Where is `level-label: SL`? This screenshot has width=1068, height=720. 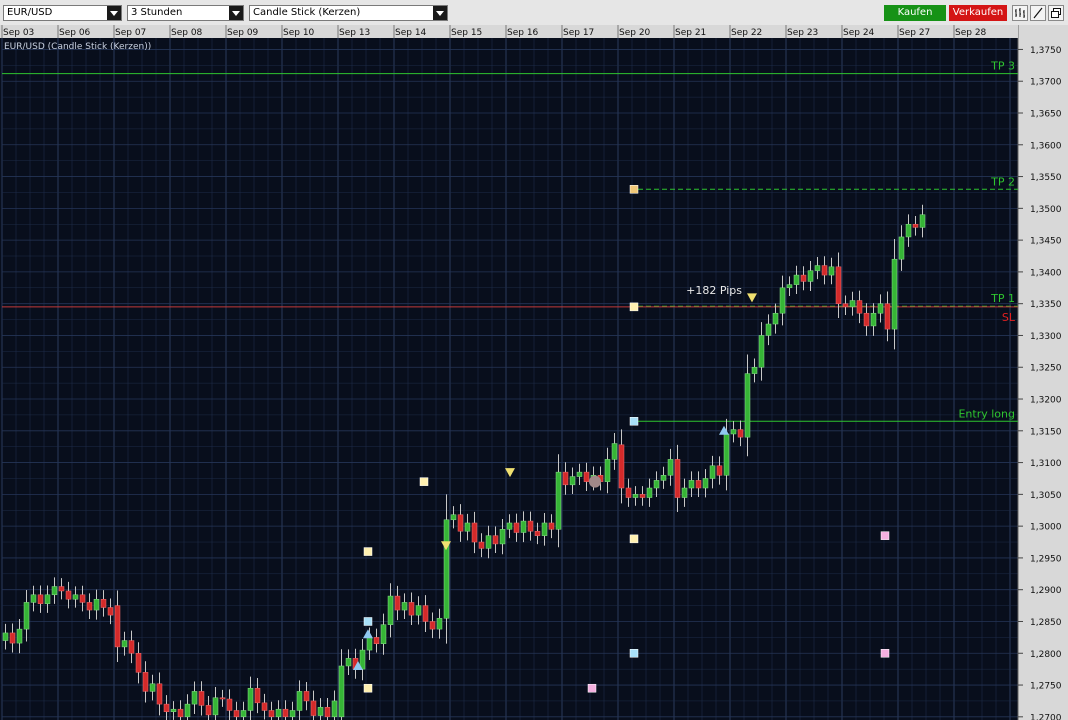
level-label: SL is located at coordinates (1009, 317).